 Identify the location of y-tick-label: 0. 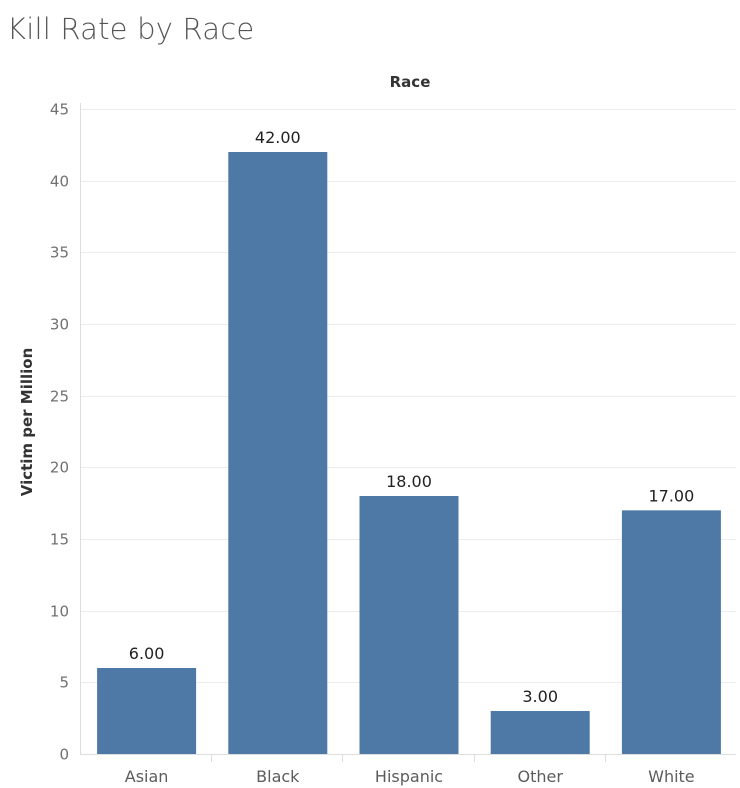
(64, 755).